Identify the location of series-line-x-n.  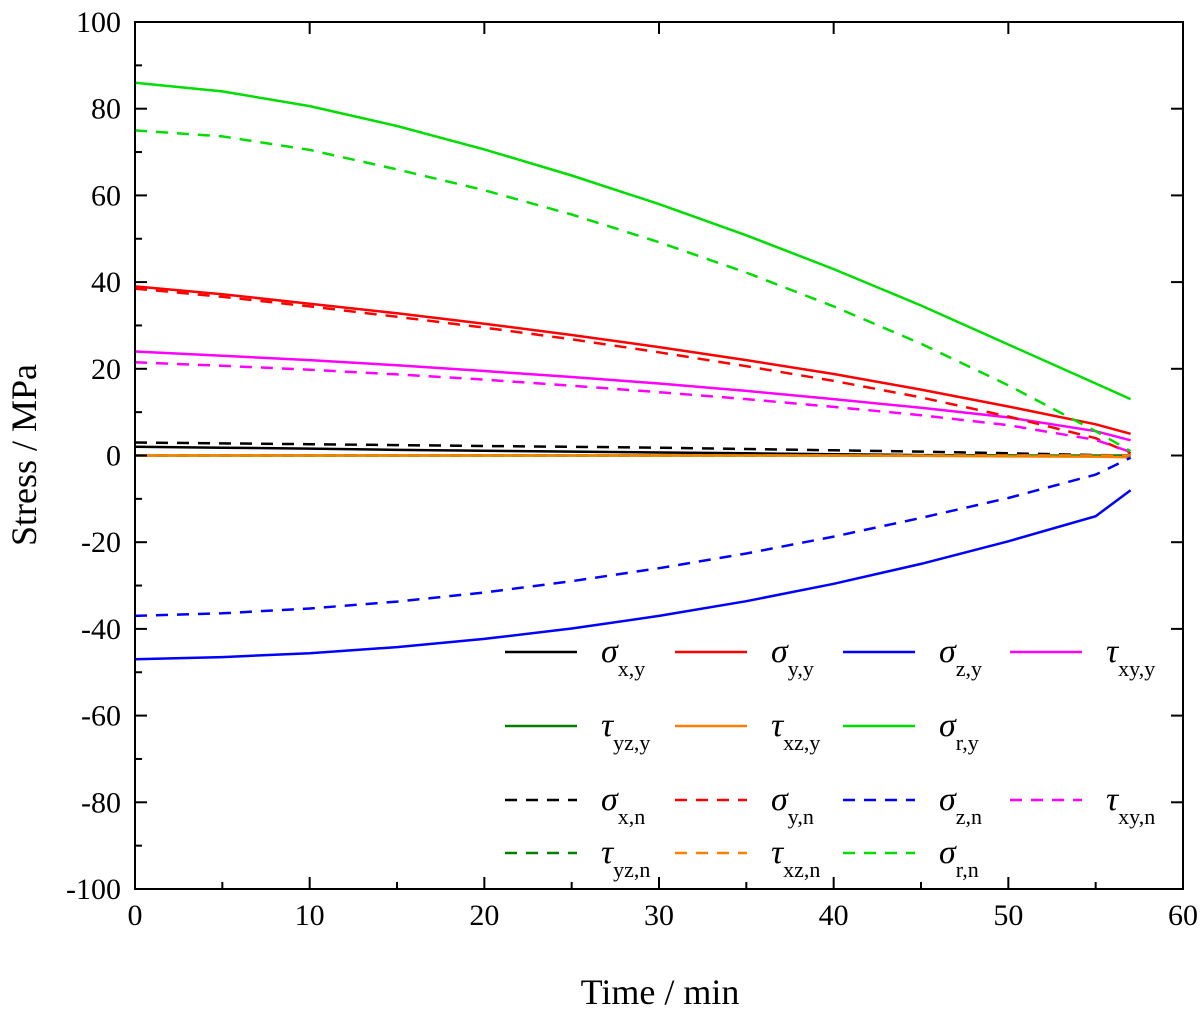
(632, 449).